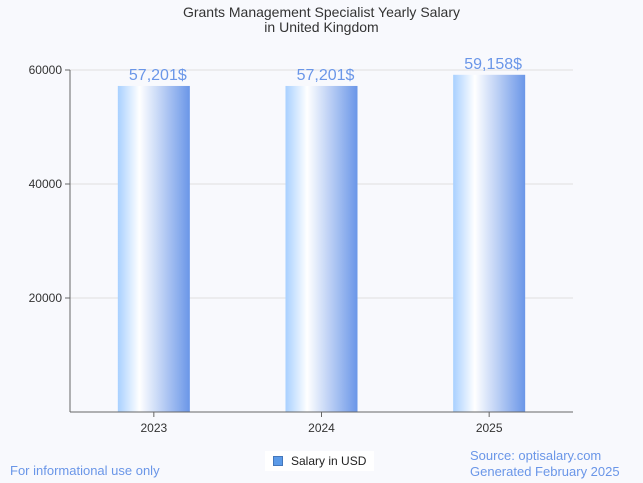 This screenshot has width=643, height=483. I want to click on x-tick-label: 2023, so click(153, 428).